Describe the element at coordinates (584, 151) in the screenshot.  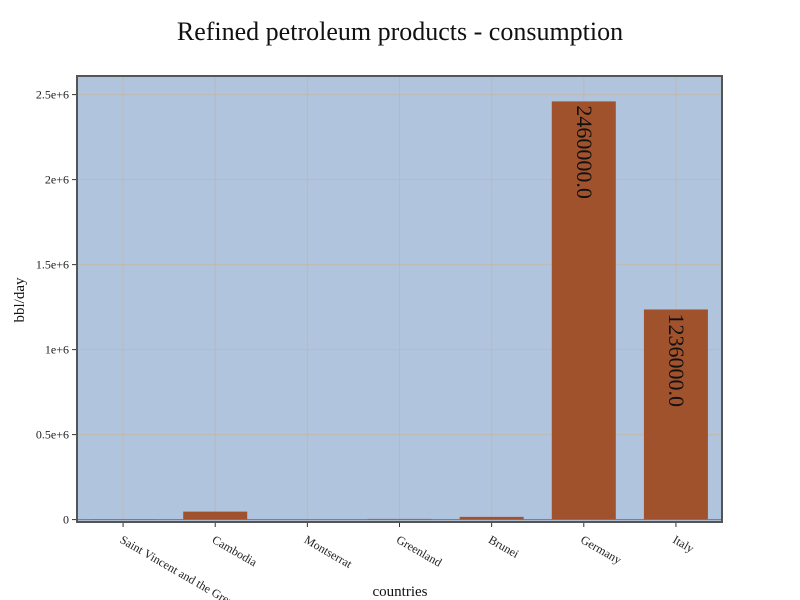
I see `bar-value-label: 2460000.0` at that location.